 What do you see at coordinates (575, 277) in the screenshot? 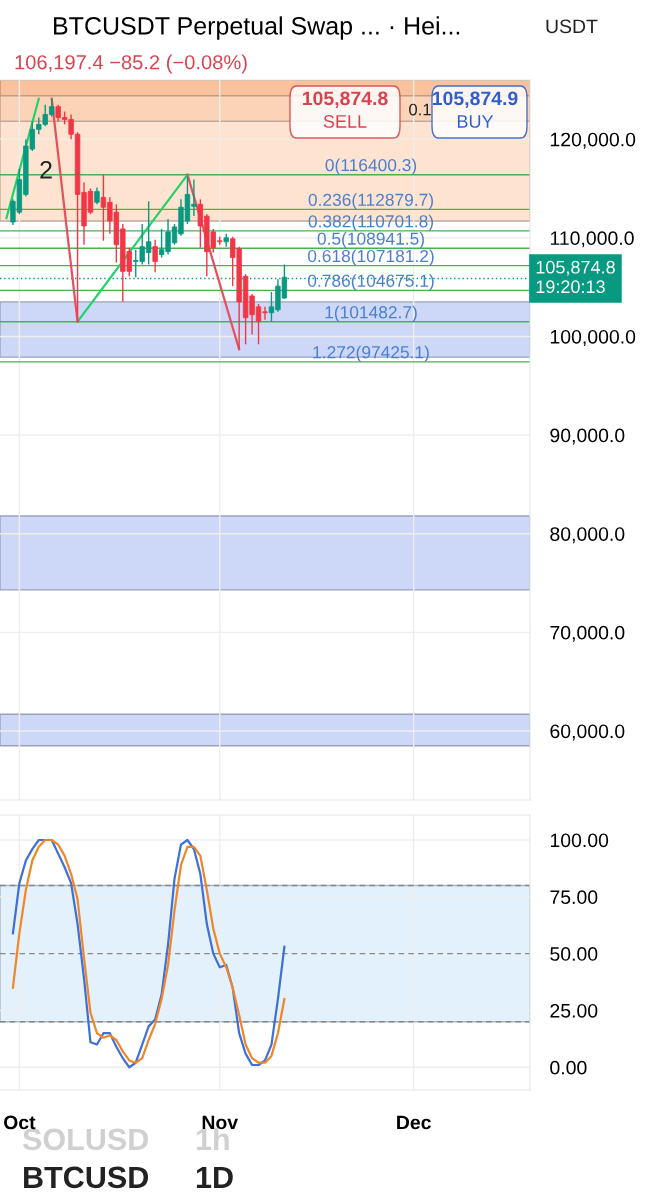
I see `ref-line-label: 105,874.8 19:20:13` at bounding box center [575, 277].